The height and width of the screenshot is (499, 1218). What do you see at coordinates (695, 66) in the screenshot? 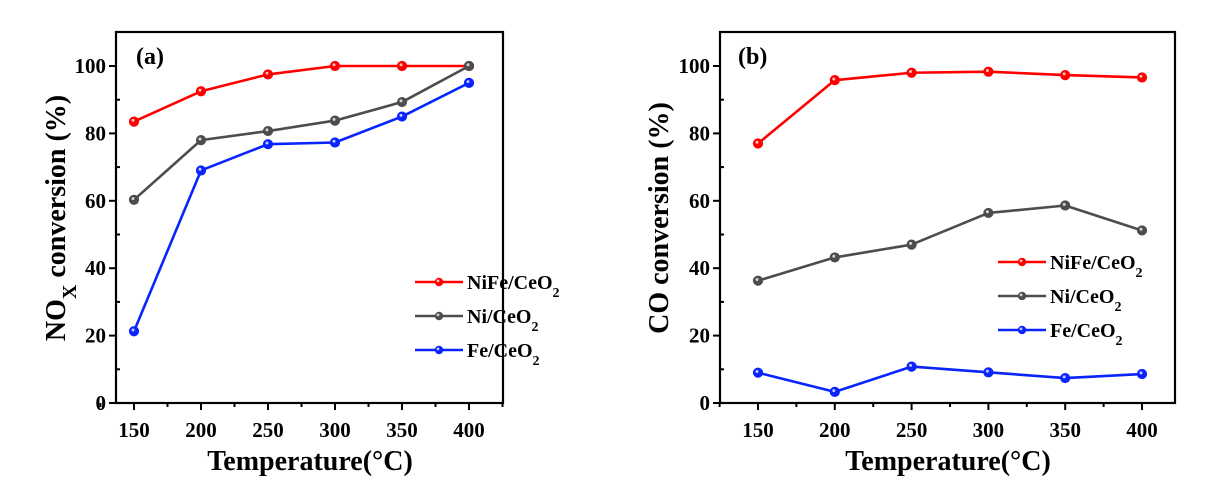
I see `y-tick-label: 100` at bounding box center [695, 66].